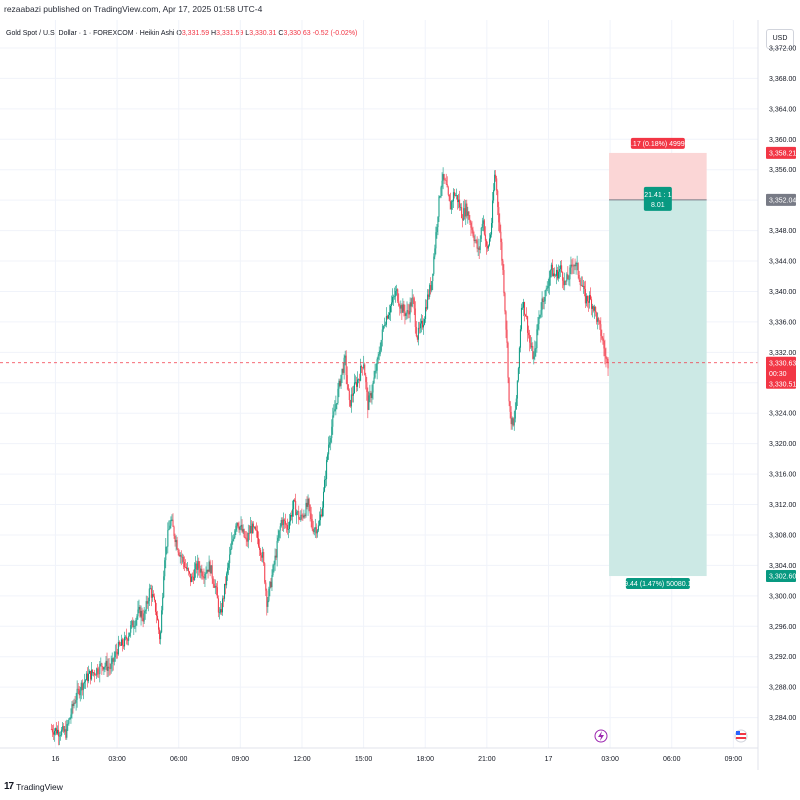 The image size is (800, 800). What do you see at coordinates (780, 39) in the screenshot?
I see `currency-button: USD` at bounding box center [780, 39].